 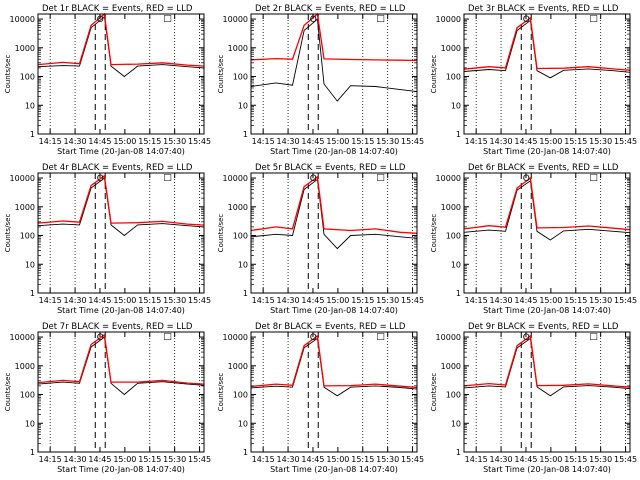 What do you see at coordinates (330, 168) in the screenshot?
I see `panel-title: Det 5r BLACK = Events, RED = LLD` at bounding box center [330, 168].